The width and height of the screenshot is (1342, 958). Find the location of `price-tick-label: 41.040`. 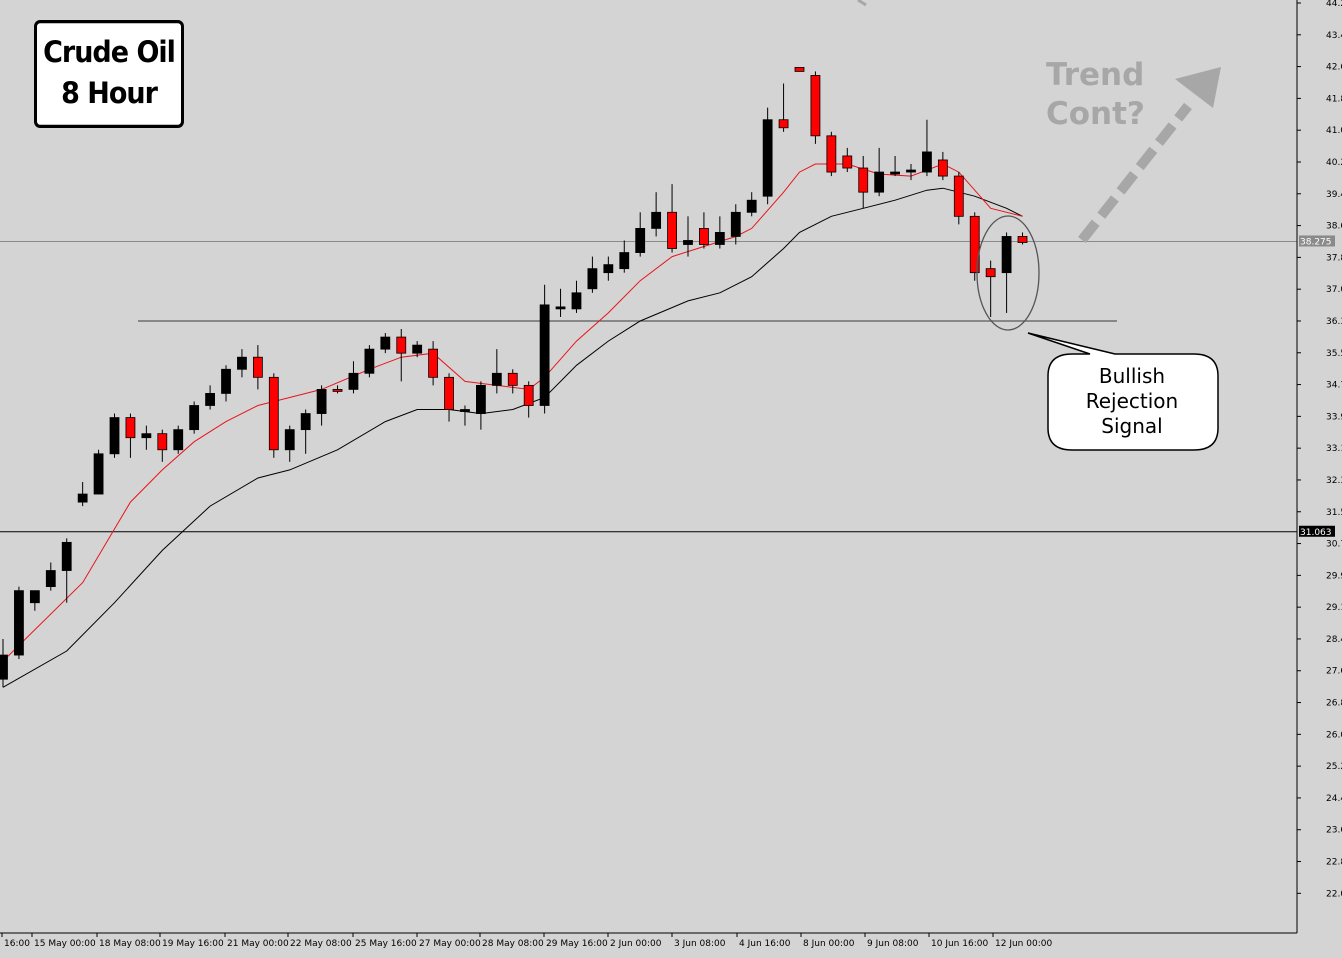

price-tick-label: 41.040 is located at coordinates (1334, 131).